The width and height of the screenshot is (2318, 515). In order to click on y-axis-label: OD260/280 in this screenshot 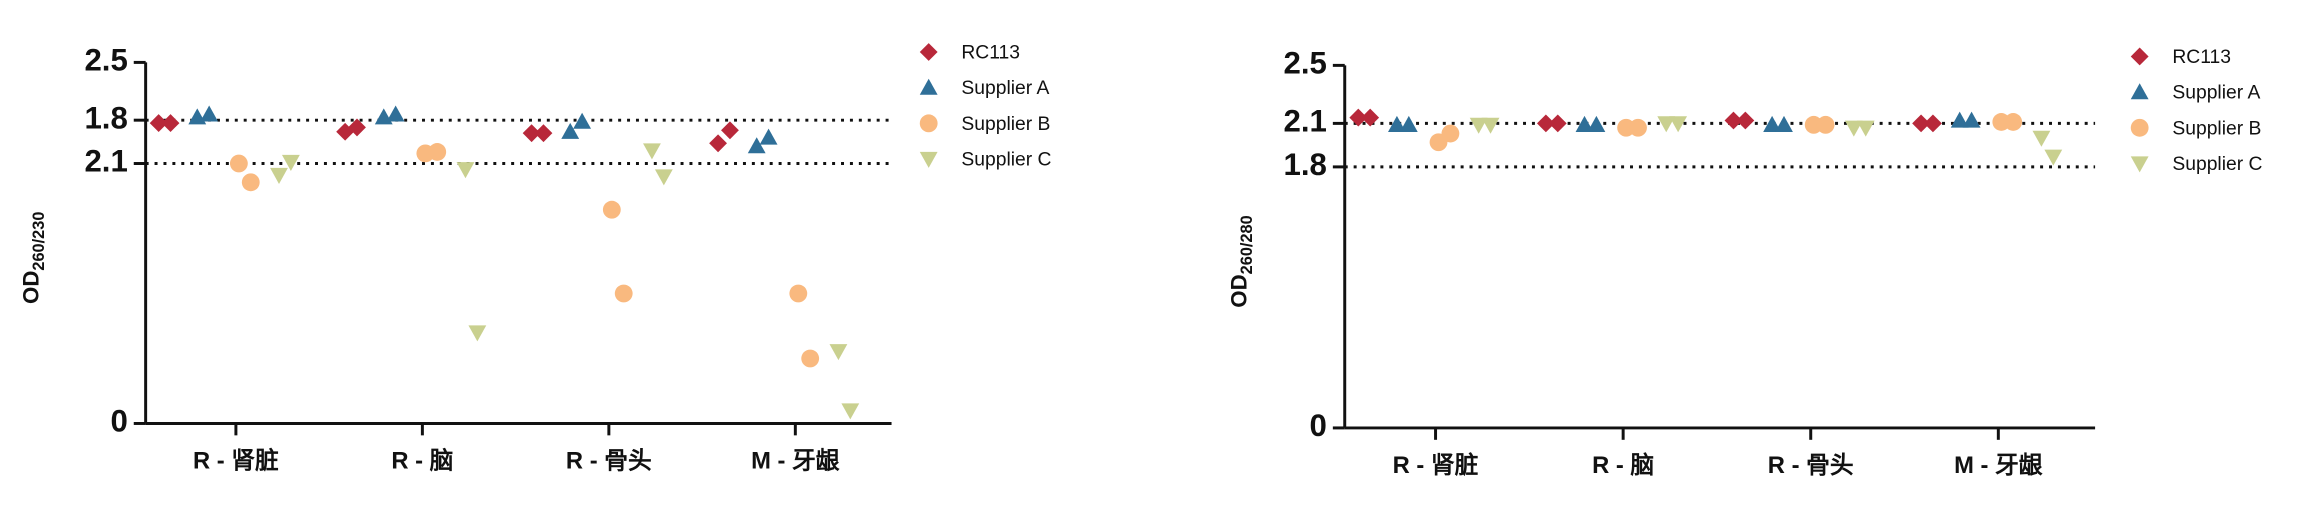, I will do `click(1242, 261)`.